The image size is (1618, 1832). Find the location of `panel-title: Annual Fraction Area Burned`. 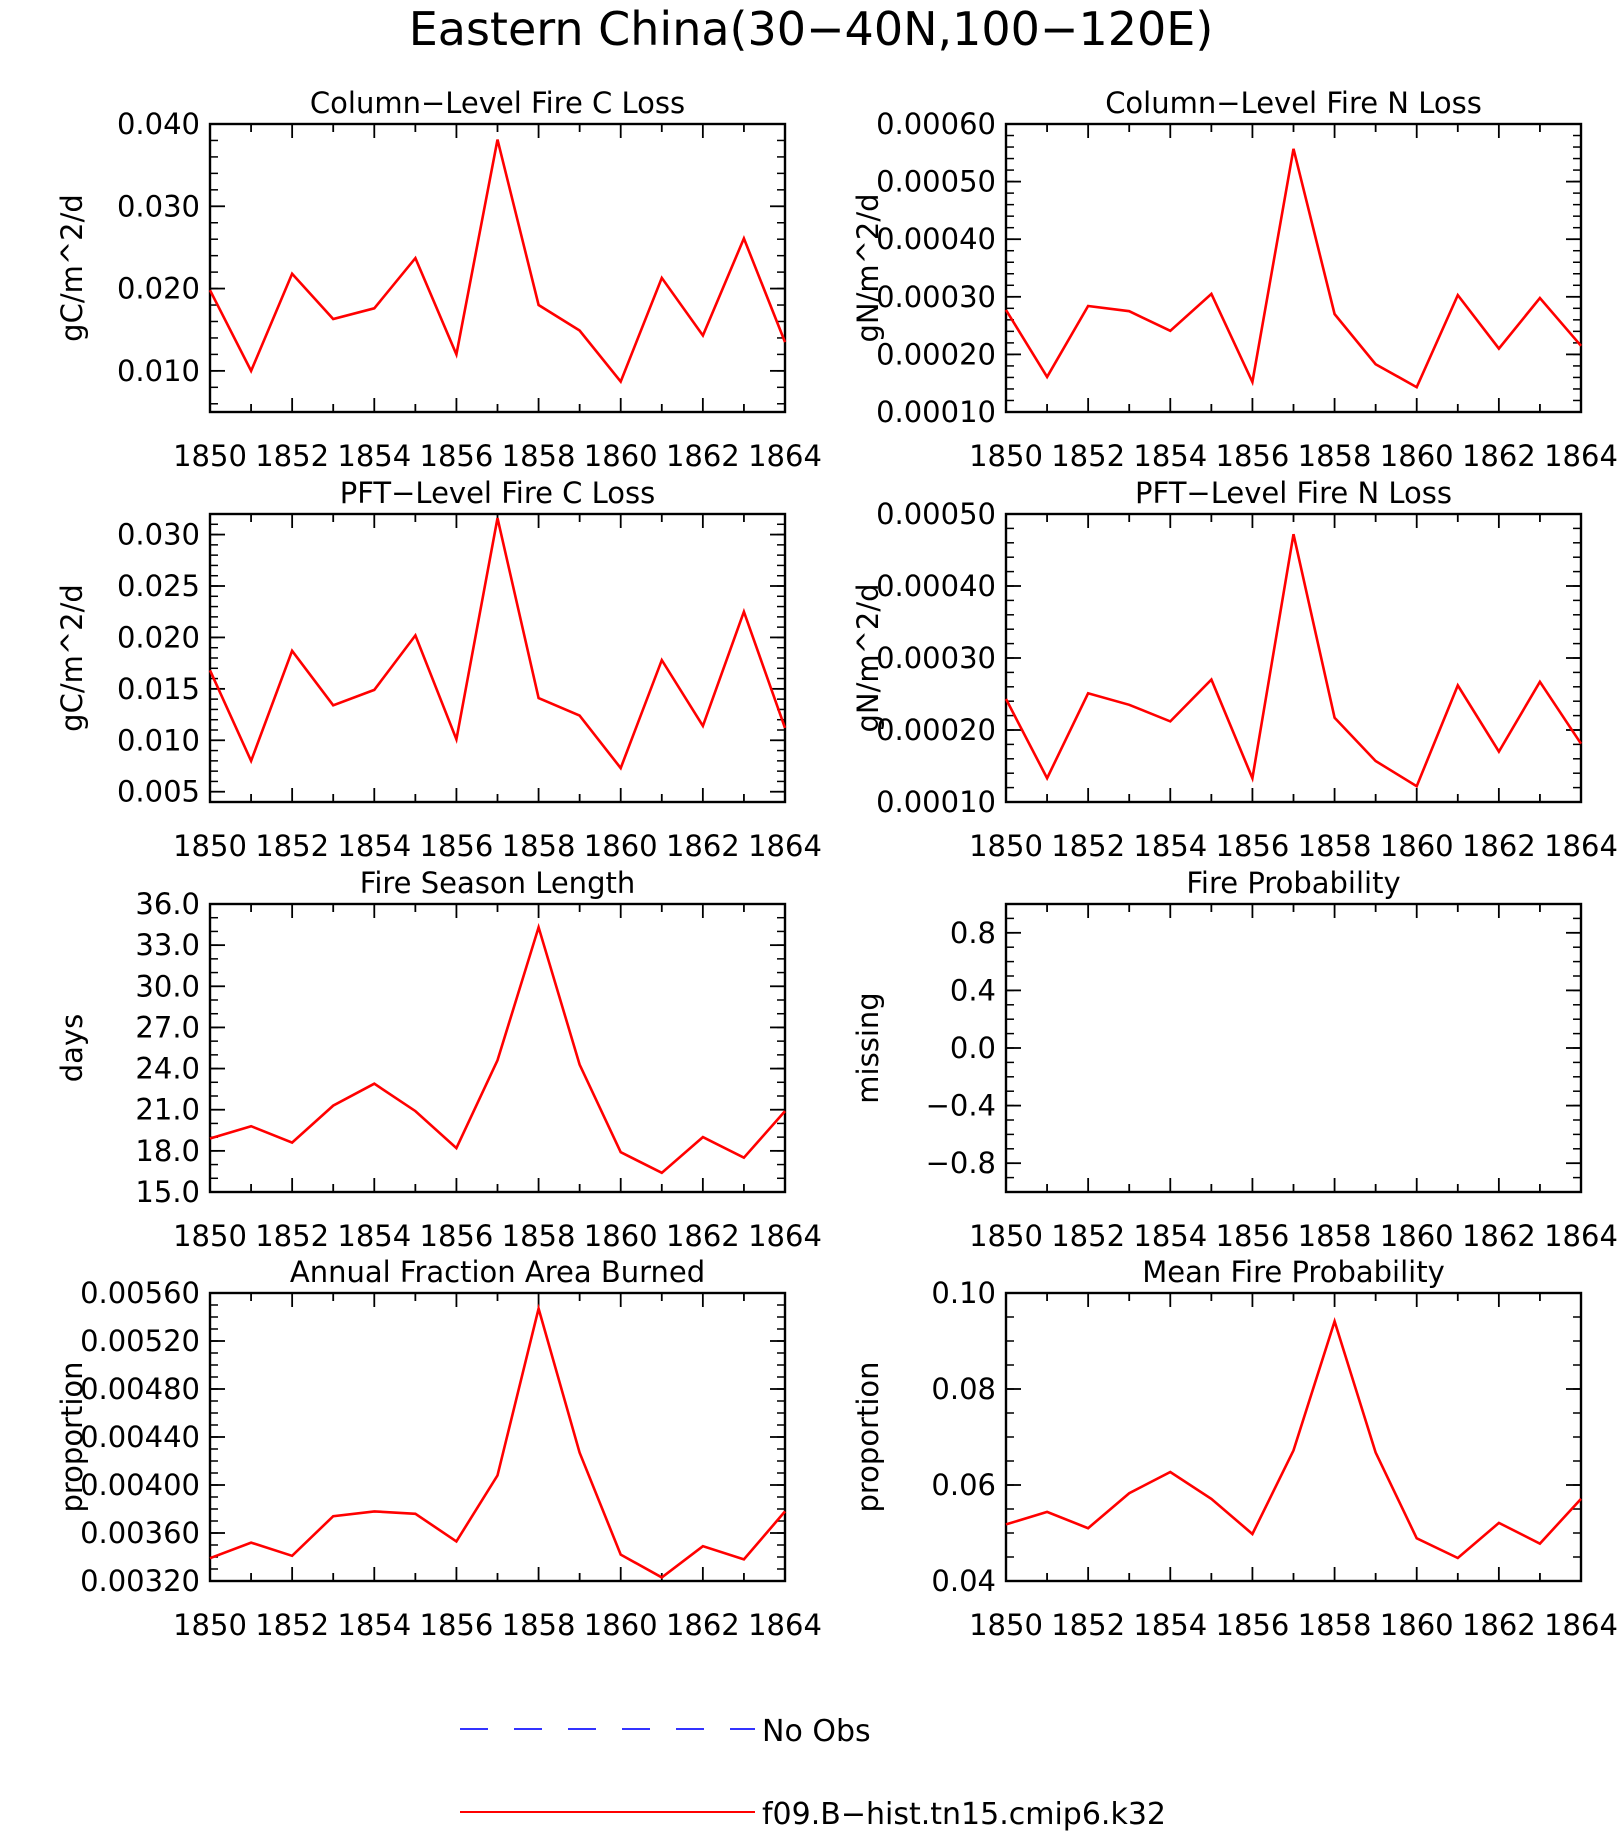

panel-title: Annual Fraction Area Burned is located at coordinates (497, 1272).